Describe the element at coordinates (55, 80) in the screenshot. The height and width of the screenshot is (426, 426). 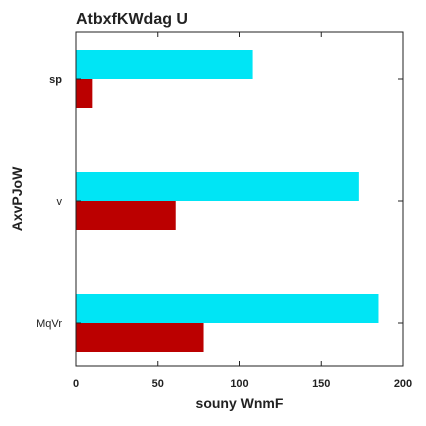
I see `y-tick-label: sp` at that location.